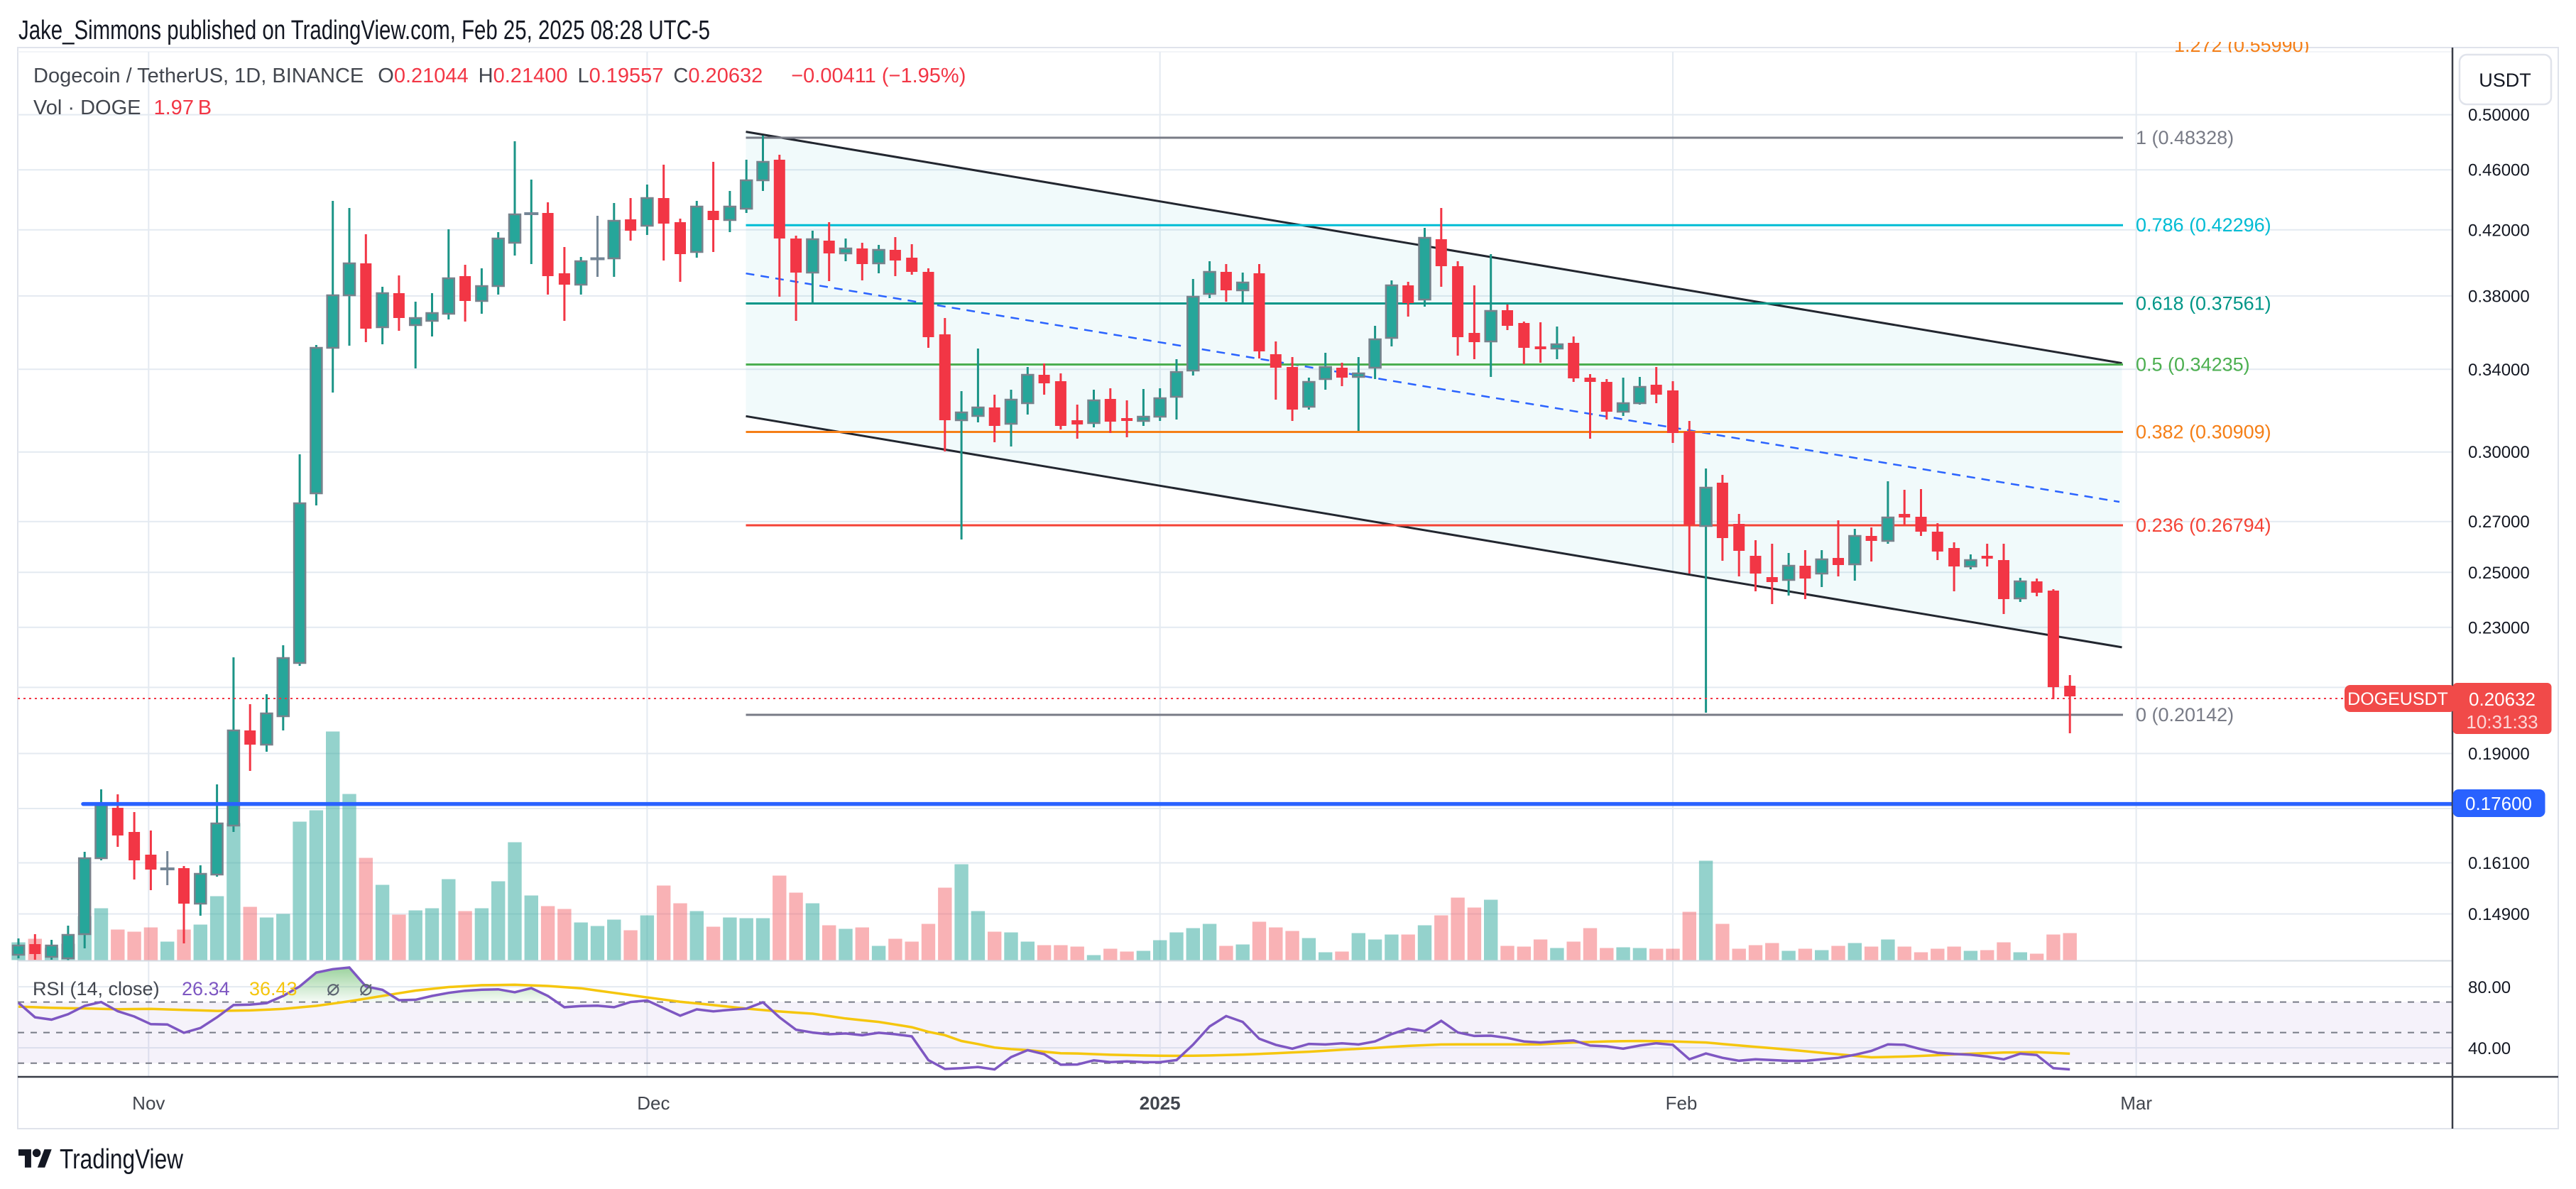 The width and height of the screenshot is (2576, 1189). Describe the element at coordinates (2499, 522) in the screenshot. I see `svg-text: 0.27000` at that location.